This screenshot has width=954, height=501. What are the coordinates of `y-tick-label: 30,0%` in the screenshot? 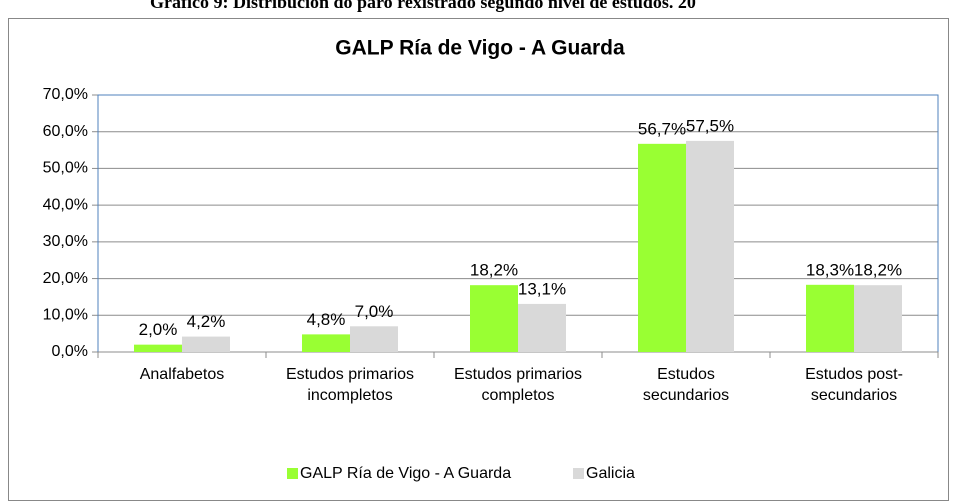 It's located at (65, 241).